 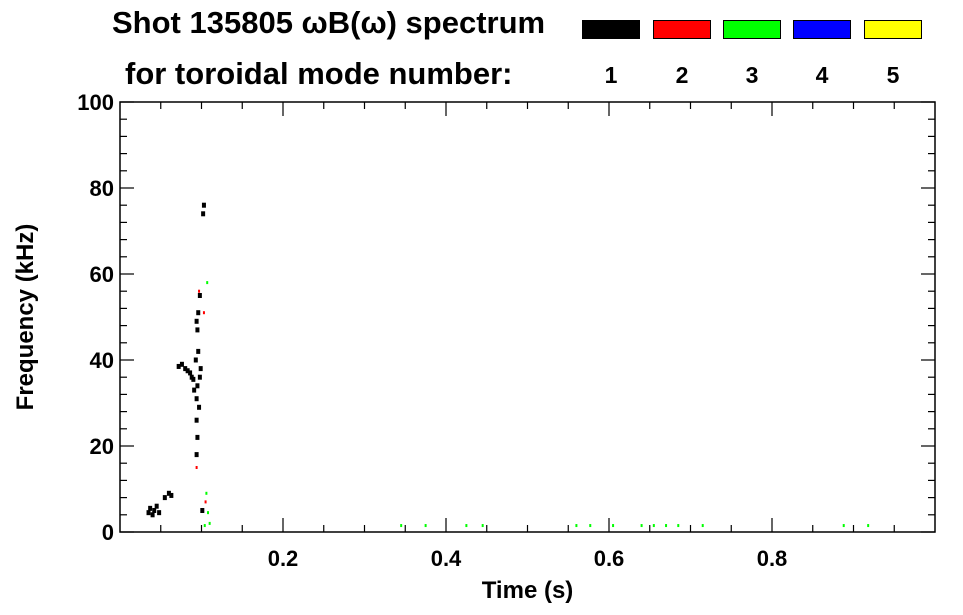 I want to click on x-tick-label: 0.4, so click(x=446, y=558).